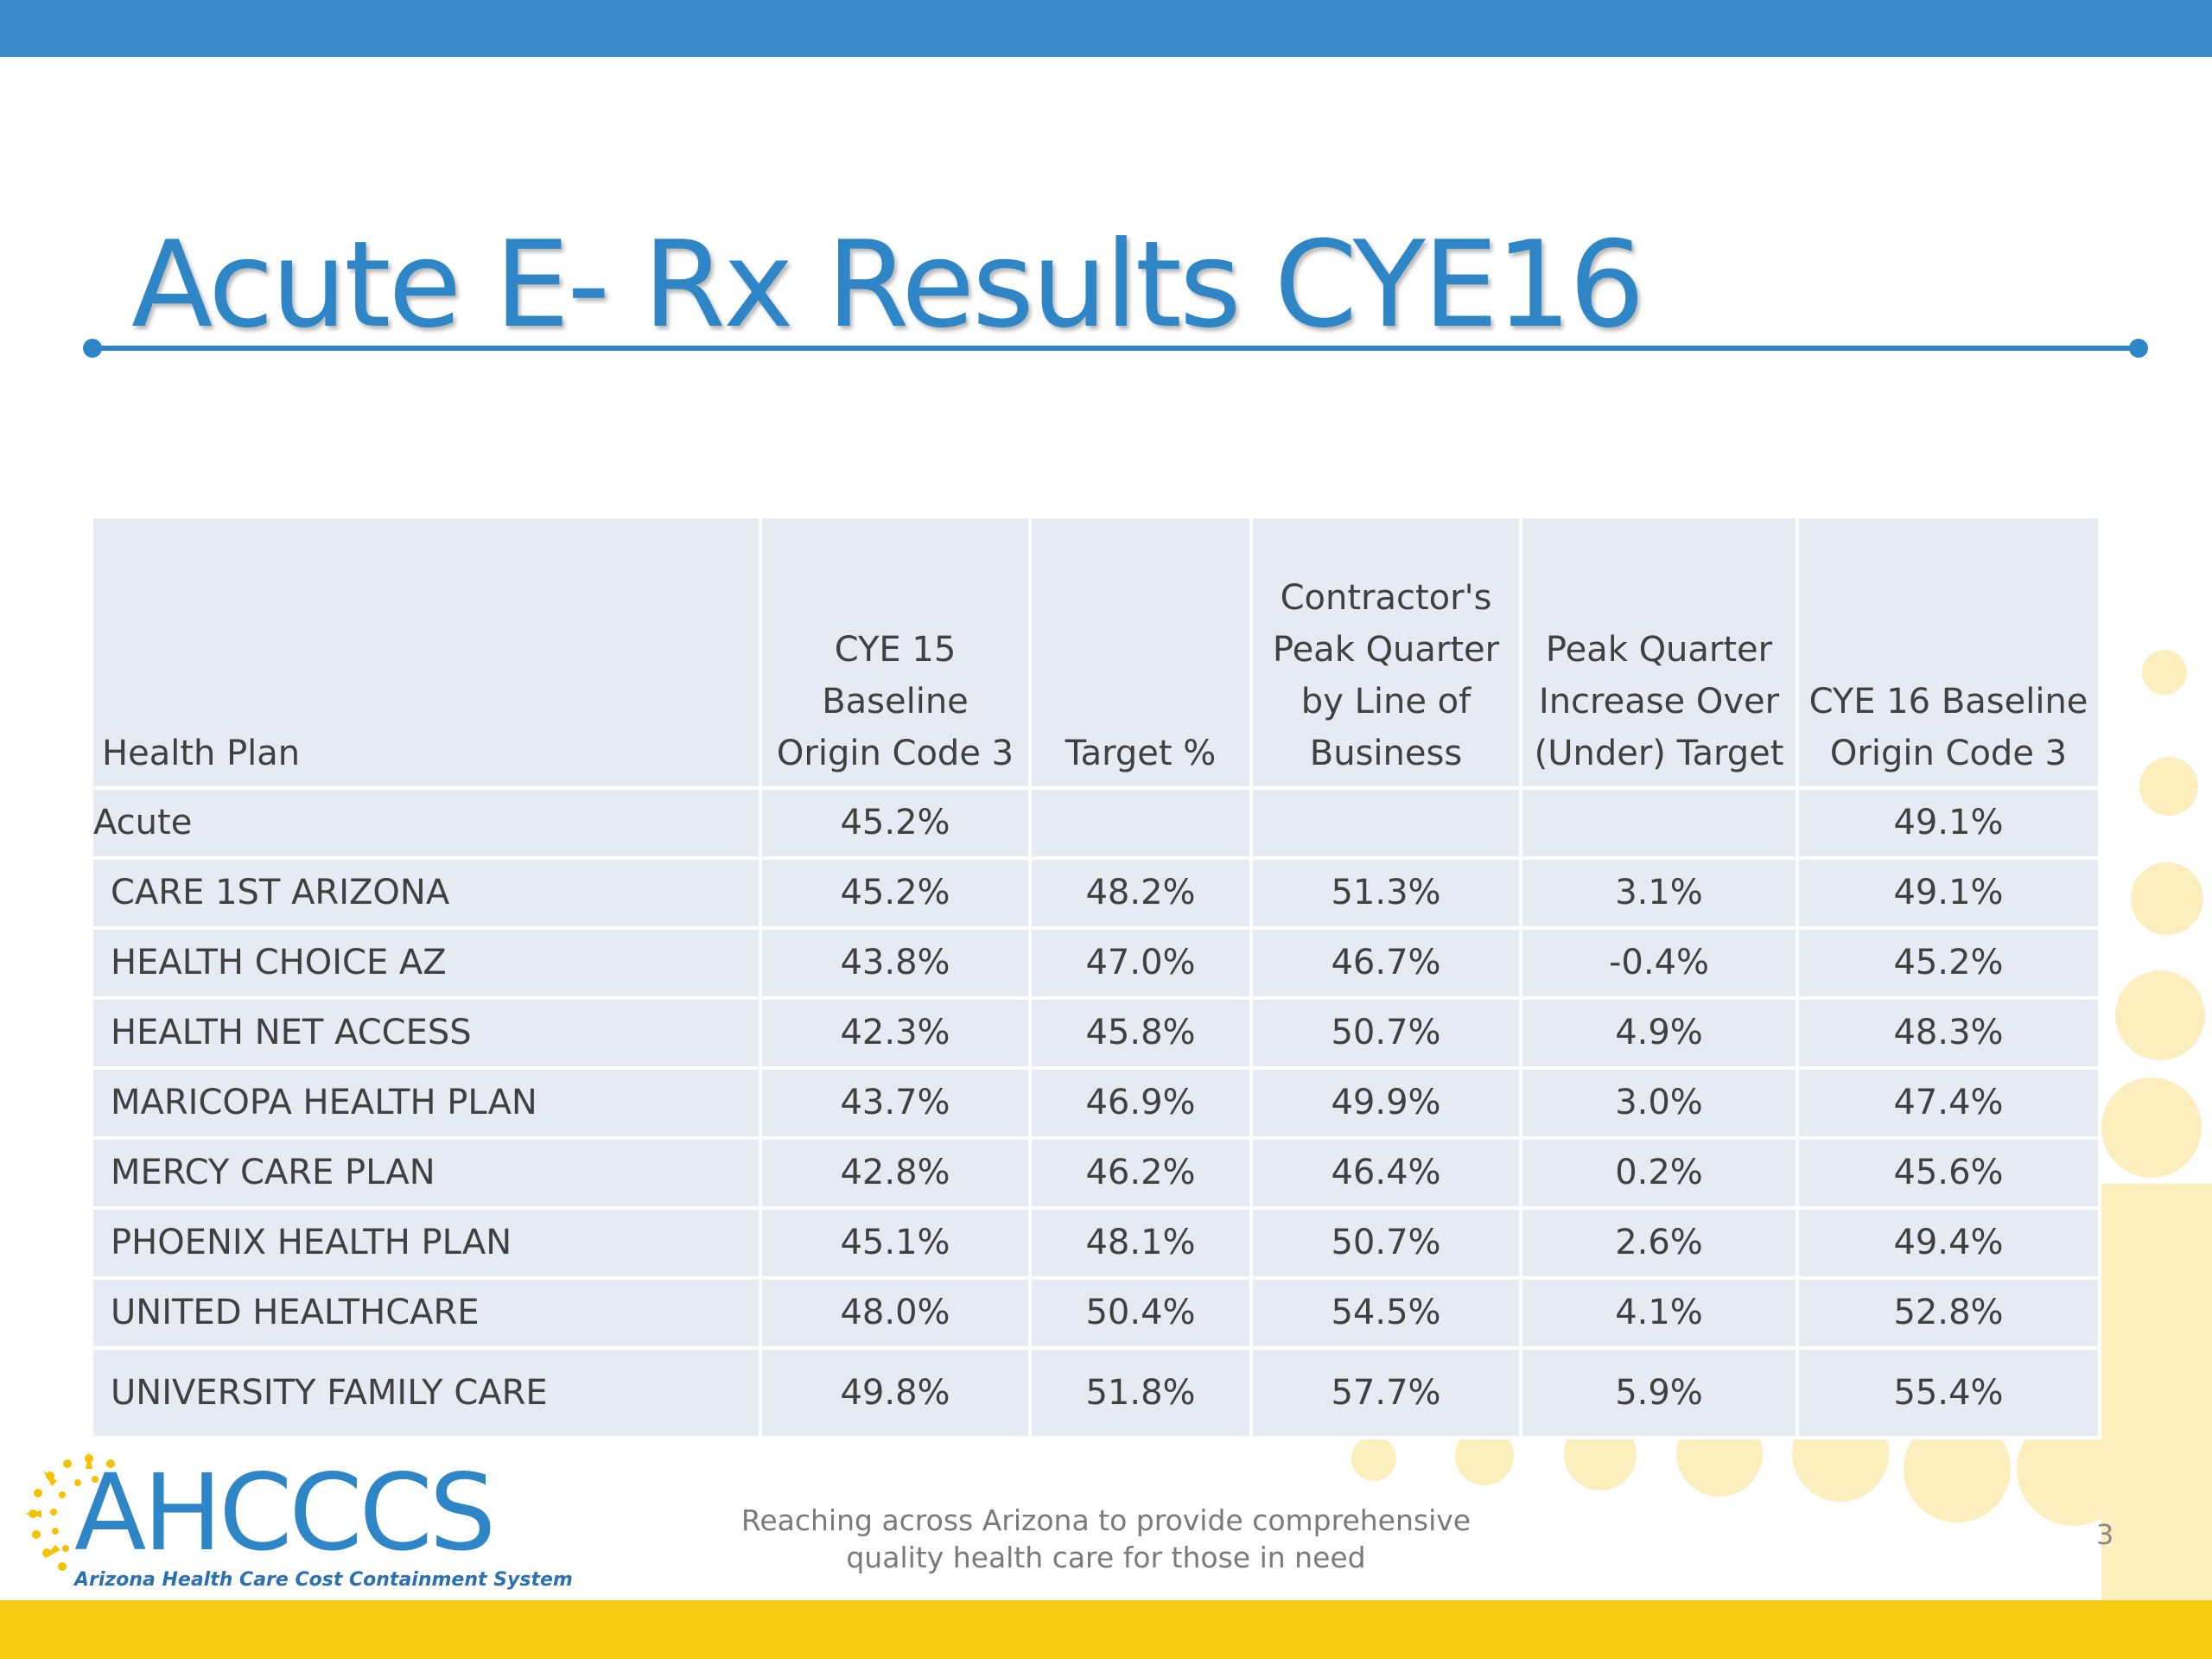 The width and height of the screenshot is (2212, 1659). I want to click on cell-increase-over-target: 0.2%, so click(1660, 1174).